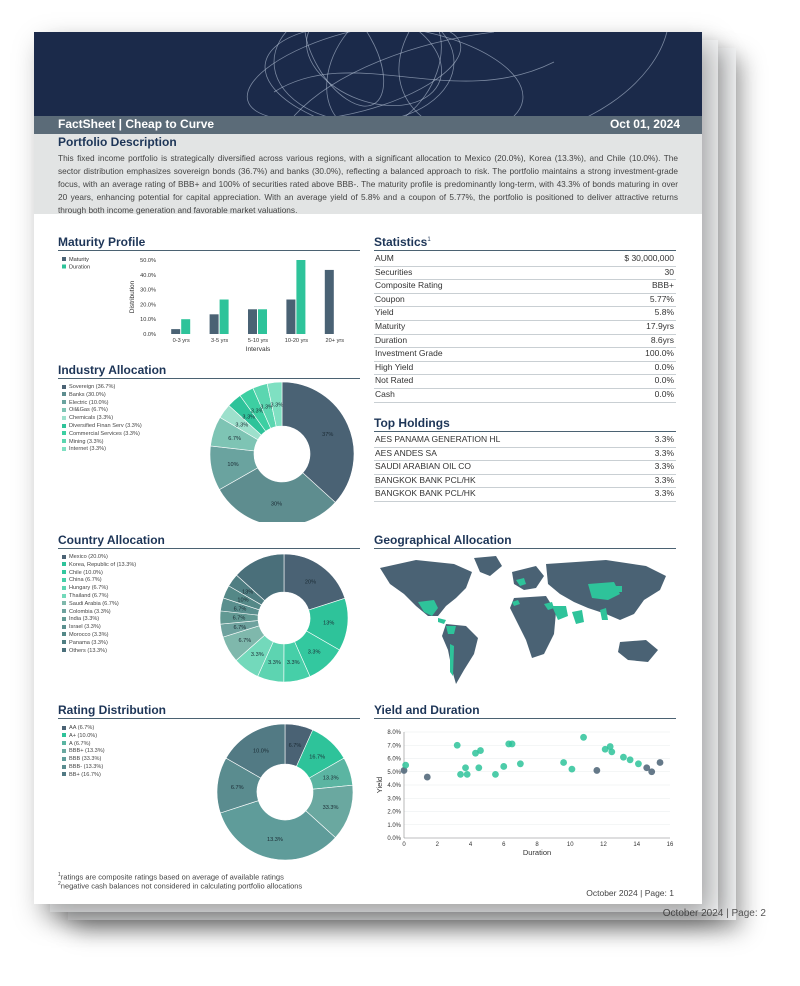 The width and height of the screenshot is (800, 986). I want to click on back-page-footer: October 2024 | Page: 2, so click(714, 913).